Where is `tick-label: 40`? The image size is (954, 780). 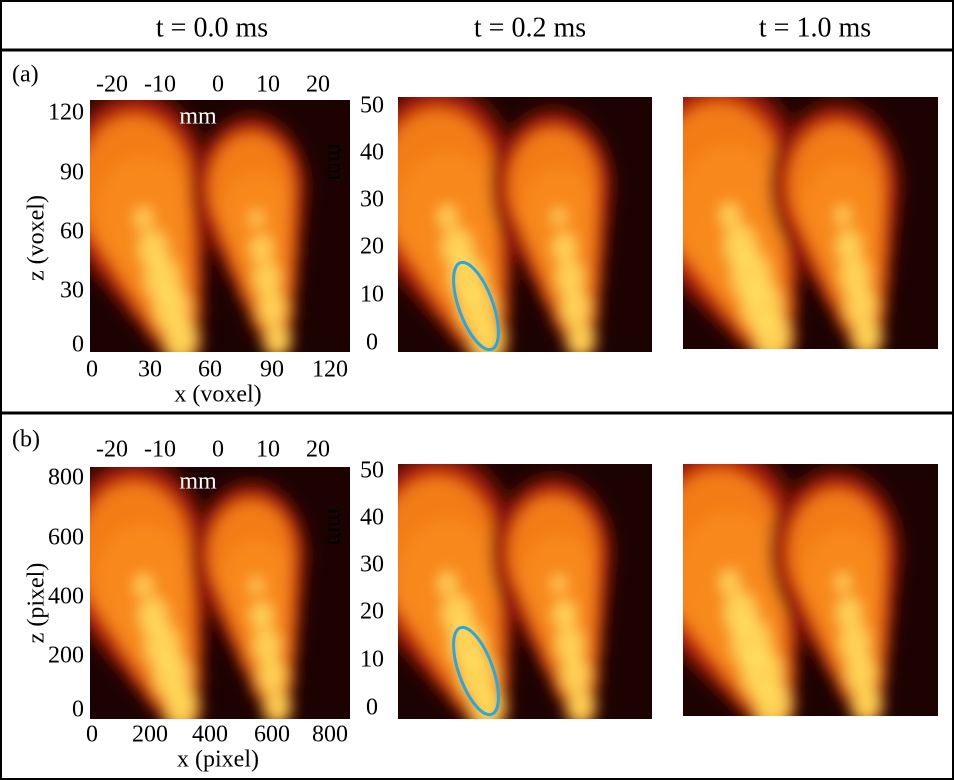
tick-label: 40 is located at coordinates (372, 518).